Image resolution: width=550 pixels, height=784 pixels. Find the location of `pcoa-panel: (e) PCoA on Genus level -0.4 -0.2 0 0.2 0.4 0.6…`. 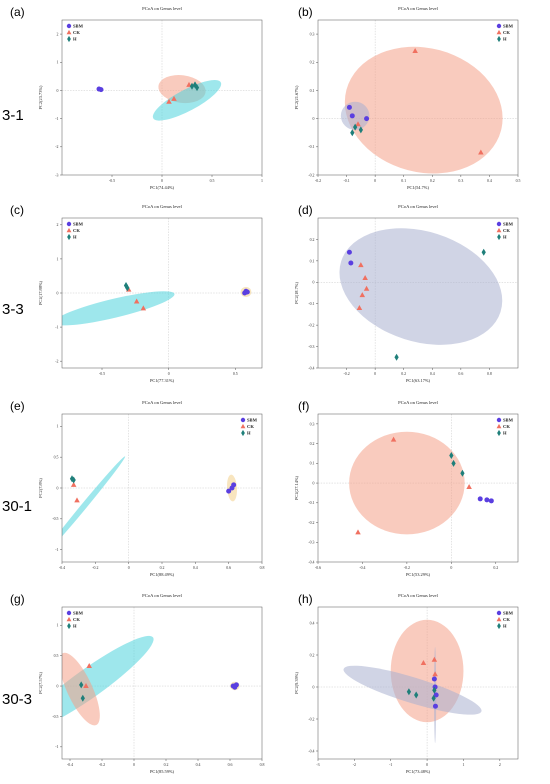

pcoa-panel: (e) PCoA on Genus level -0.4 -0.2 0 0.2 0.4 0.6… is located at coordinates (137, 488).